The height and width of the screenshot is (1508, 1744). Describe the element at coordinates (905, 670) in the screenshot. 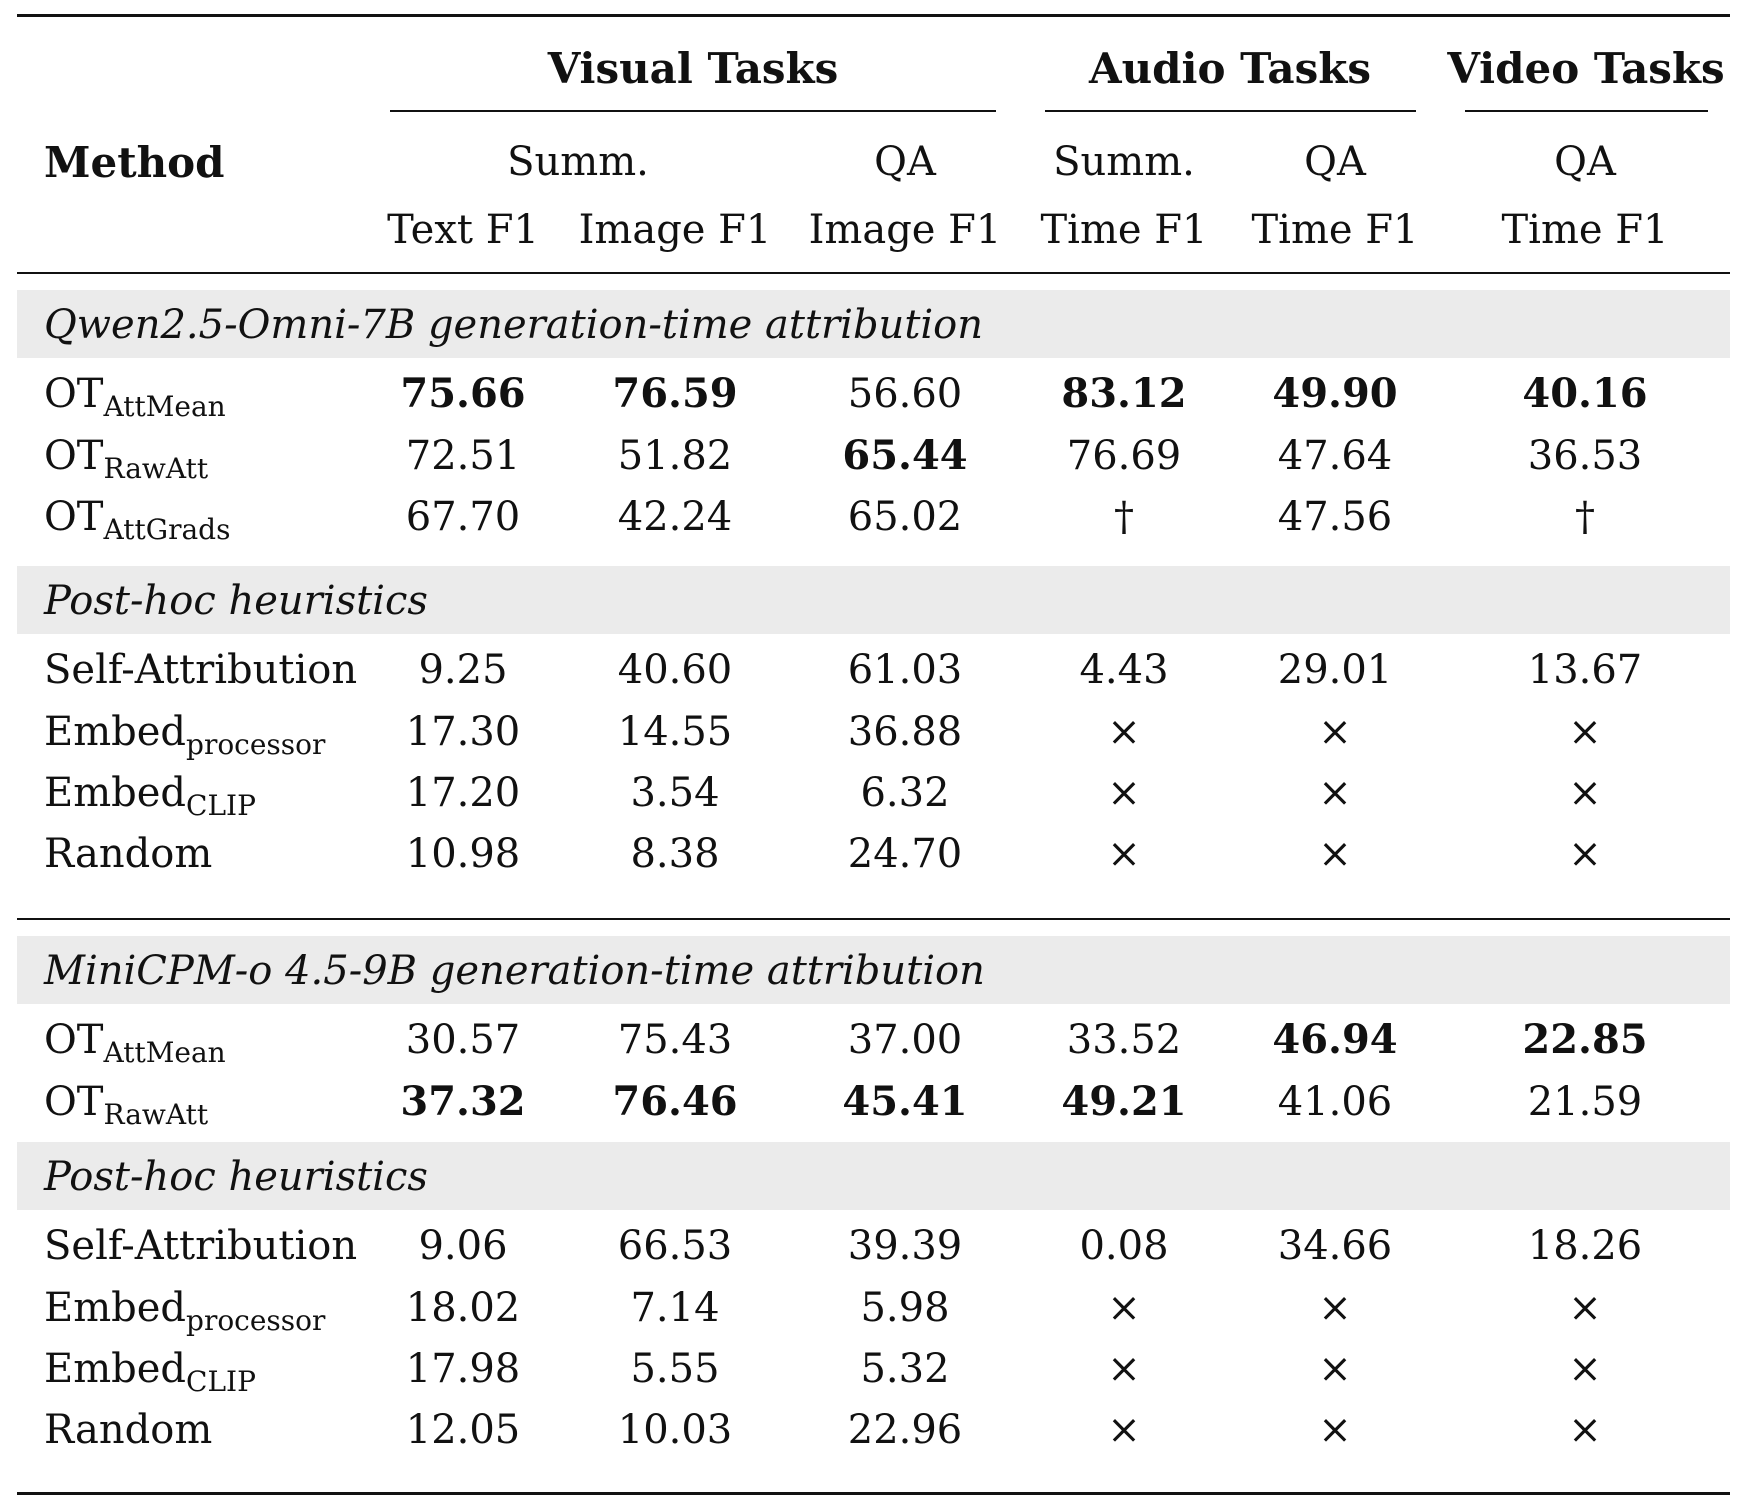

I see `table-cell: 61.03` at that location.